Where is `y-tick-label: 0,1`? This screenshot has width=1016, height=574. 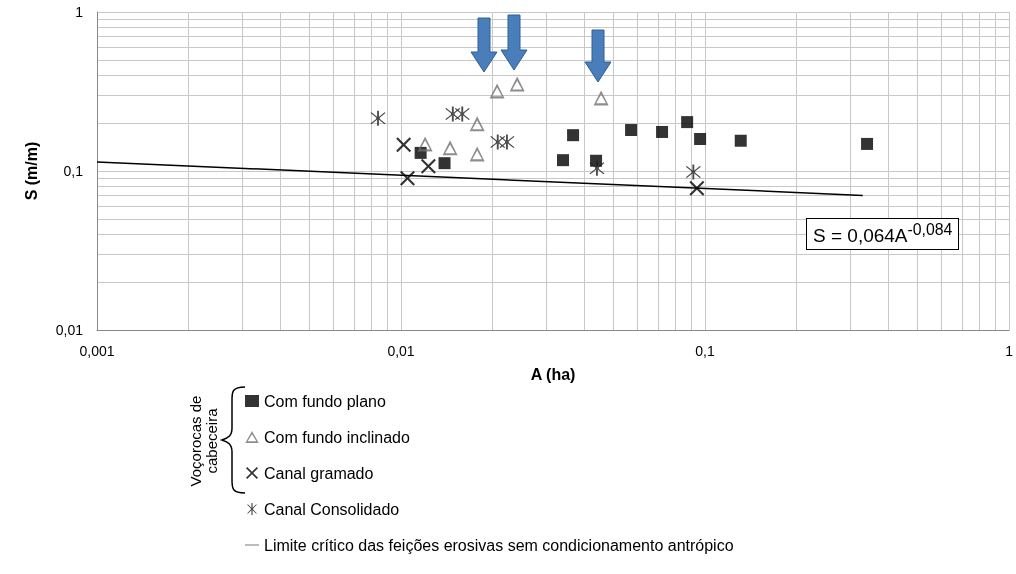
y-tick-label: 0,1 is located at coordinates (73, 171).